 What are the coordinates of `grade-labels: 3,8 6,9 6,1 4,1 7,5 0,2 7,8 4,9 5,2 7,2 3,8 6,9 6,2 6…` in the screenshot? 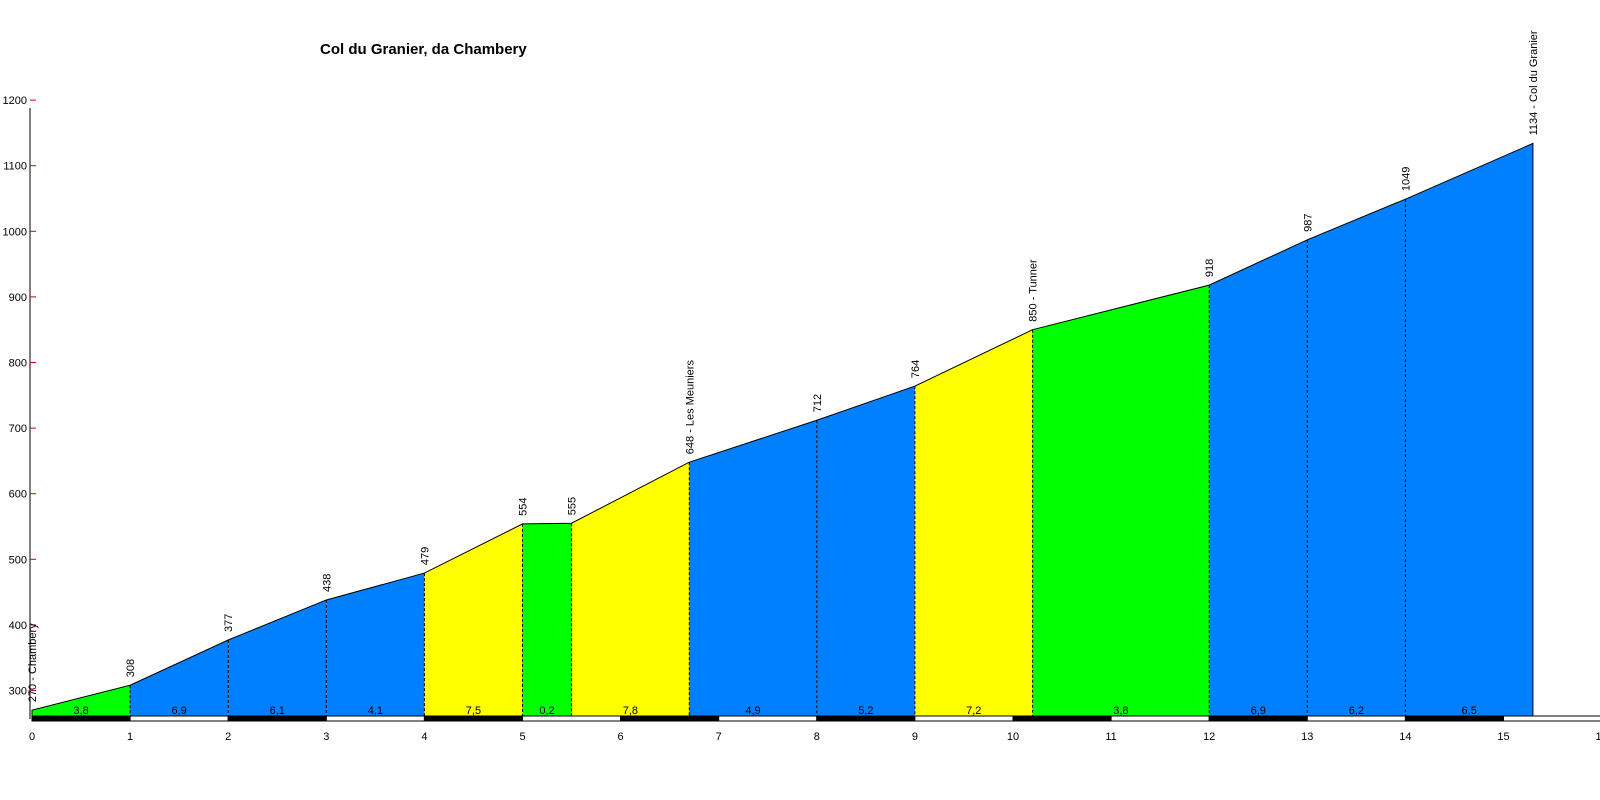 It's located at (774, 711).